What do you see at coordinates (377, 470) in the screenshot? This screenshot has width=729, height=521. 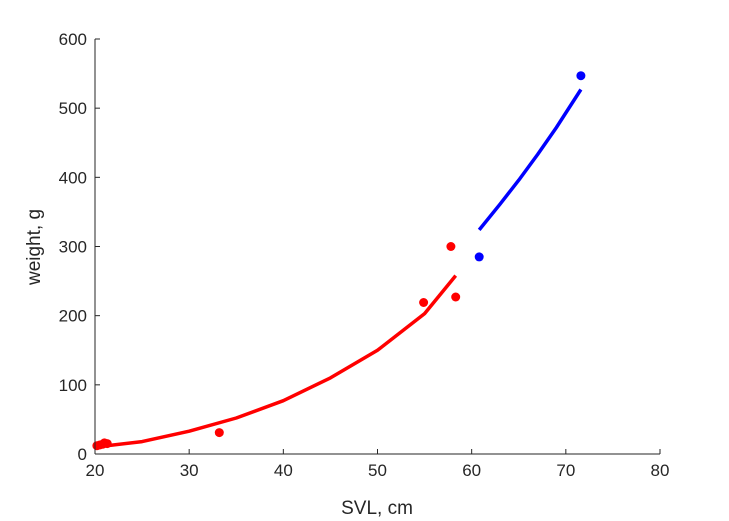 I see `x-tick-label: 50` at bounding box center [377, 470].